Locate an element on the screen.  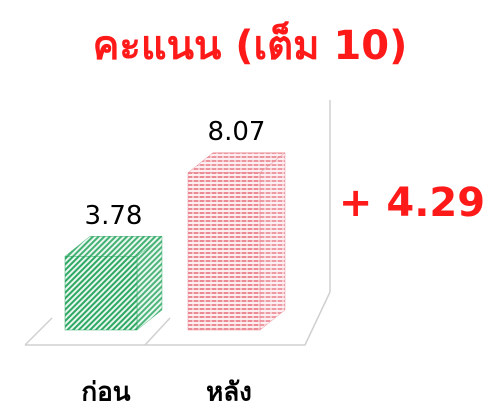
x-tick-label: หลัง is located at coordinates (229, 393).